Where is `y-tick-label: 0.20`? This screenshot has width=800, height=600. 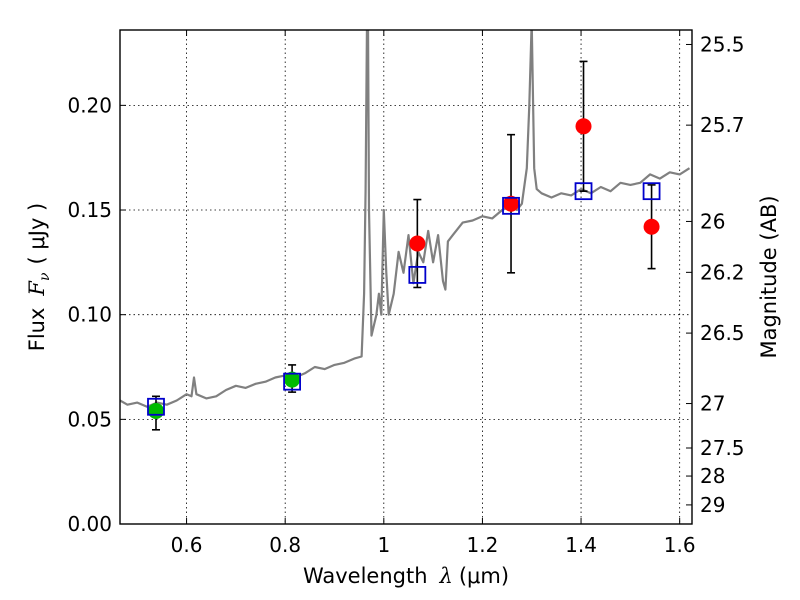 y-tick-label: 0.20 is located at coordinates (89, 105).